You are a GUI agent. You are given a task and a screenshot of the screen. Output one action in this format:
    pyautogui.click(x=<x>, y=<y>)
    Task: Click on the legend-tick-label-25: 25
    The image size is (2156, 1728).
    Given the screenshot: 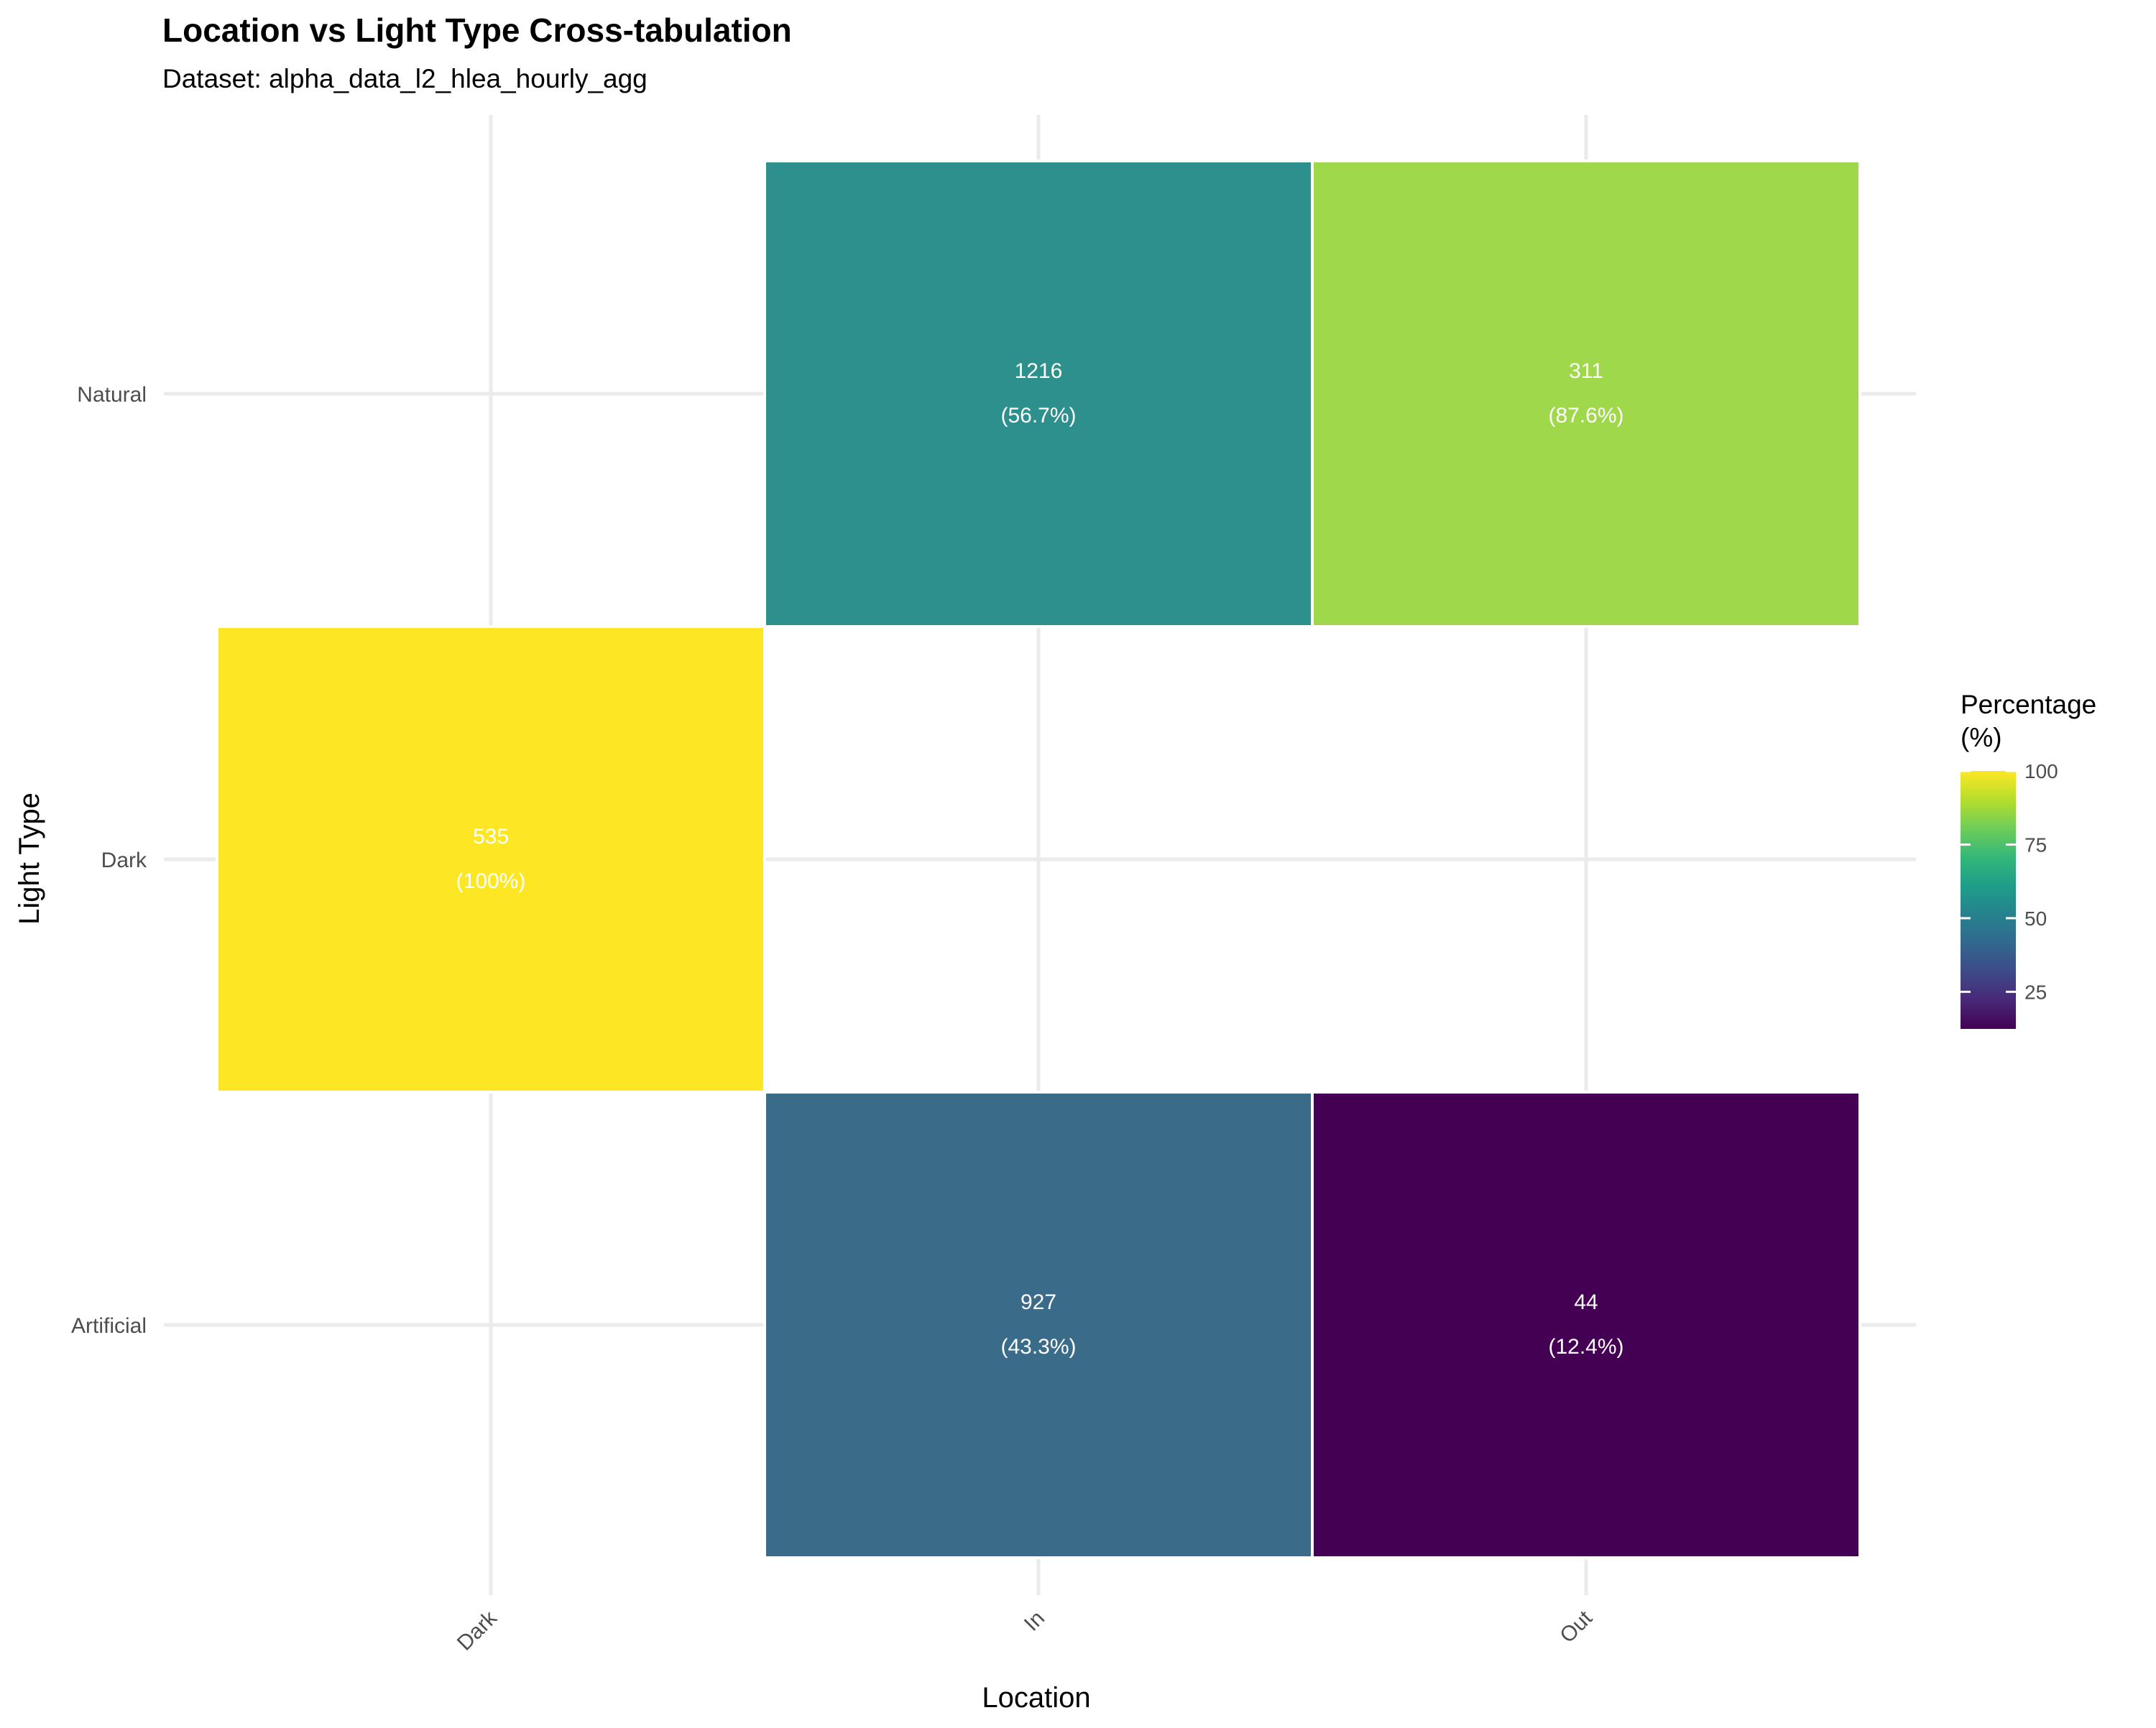 What is the action you would take?
    pyautogui.click(x=2036, y=992)
    